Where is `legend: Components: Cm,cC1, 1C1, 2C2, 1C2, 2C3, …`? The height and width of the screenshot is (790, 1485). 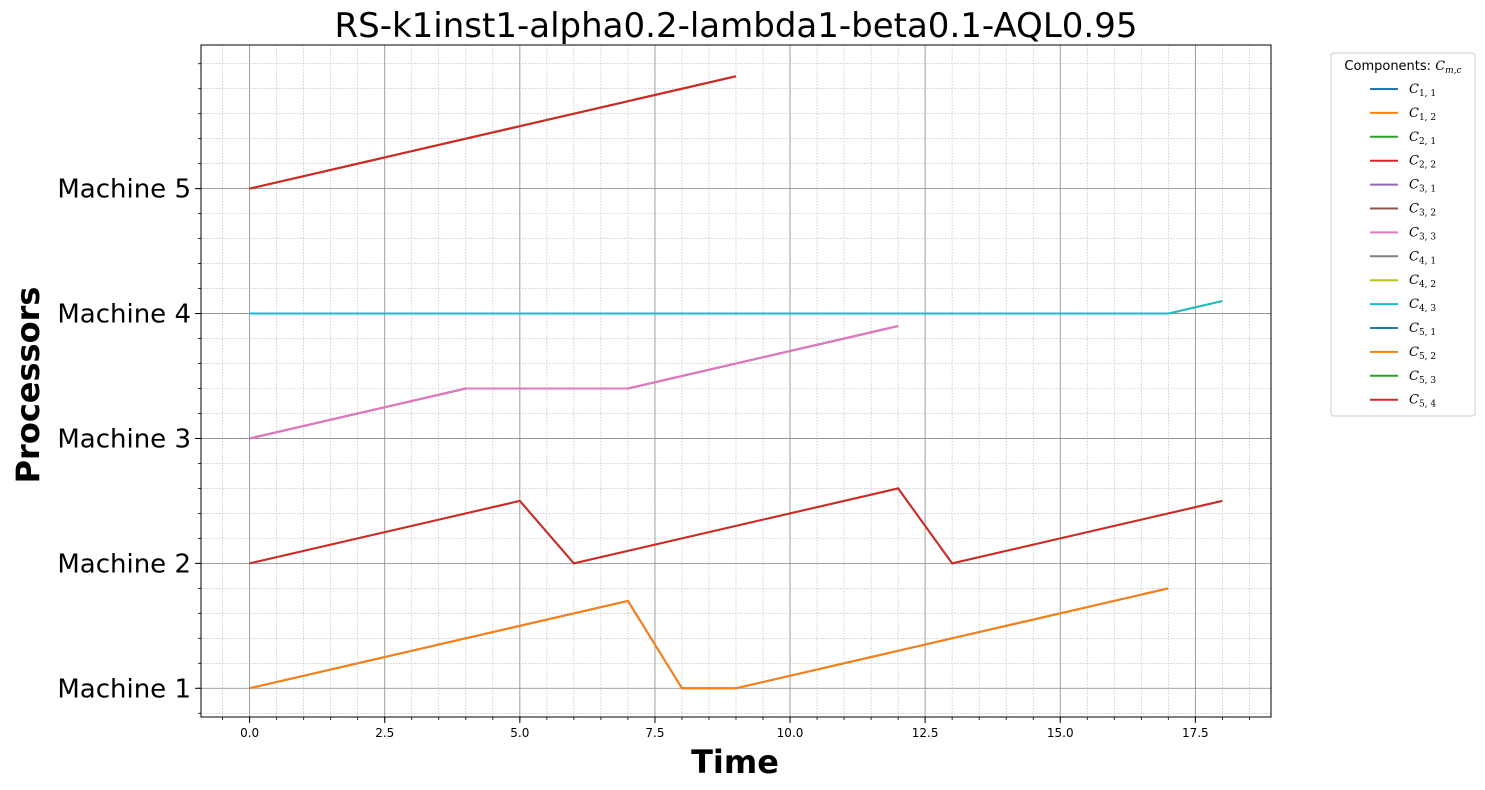
legend: Components: Cm,cC1, 1C1, 2C2, 1C2, 2C3, … is located at coordinates (1403, 234).